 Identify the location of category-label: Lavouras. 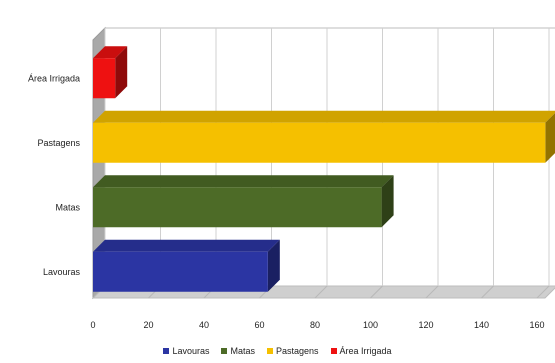
(62, 272).